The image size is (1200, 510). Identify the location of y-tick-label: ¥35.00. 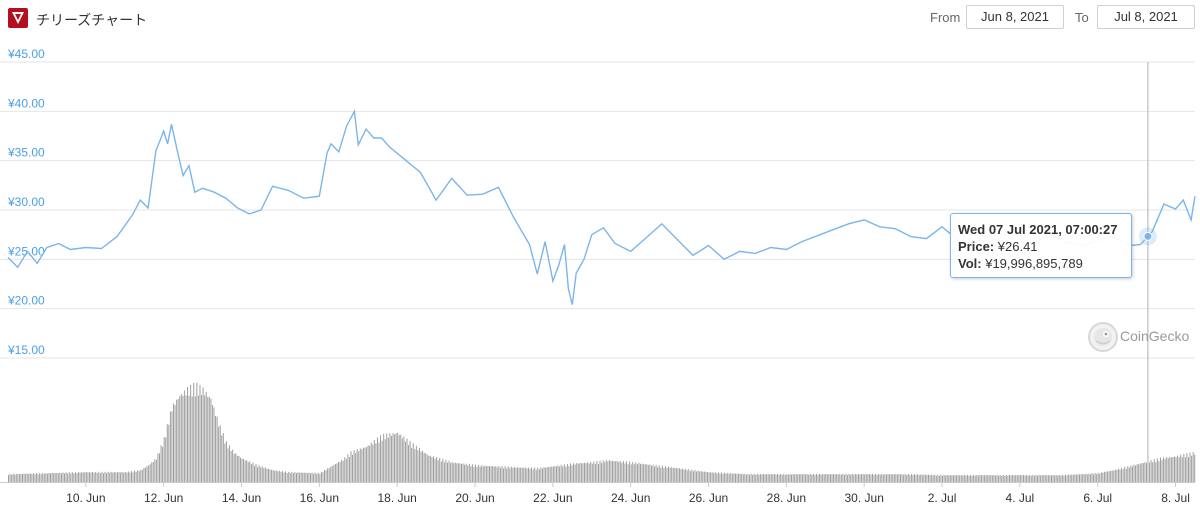
(26, 153).